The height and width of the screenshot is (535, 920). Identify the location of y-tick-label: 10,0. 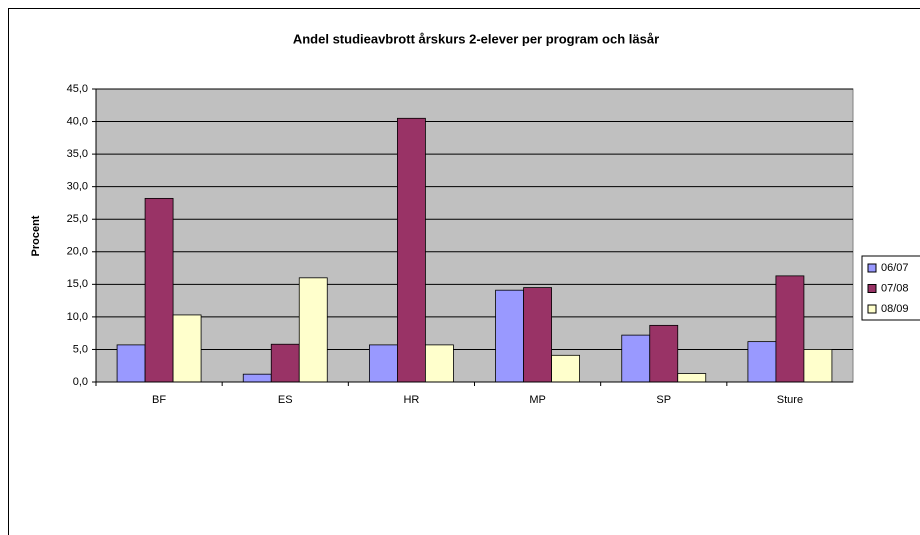
(77, 317).